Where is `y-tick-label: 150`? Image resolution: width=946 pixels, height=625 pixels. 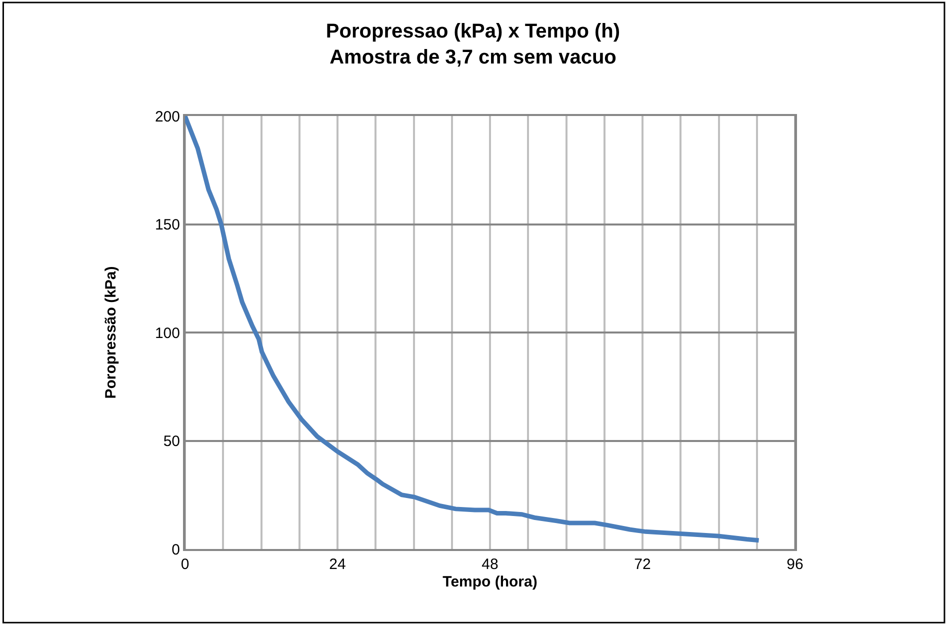 y-tick-label: 150 is located at coordinates (167, 225).